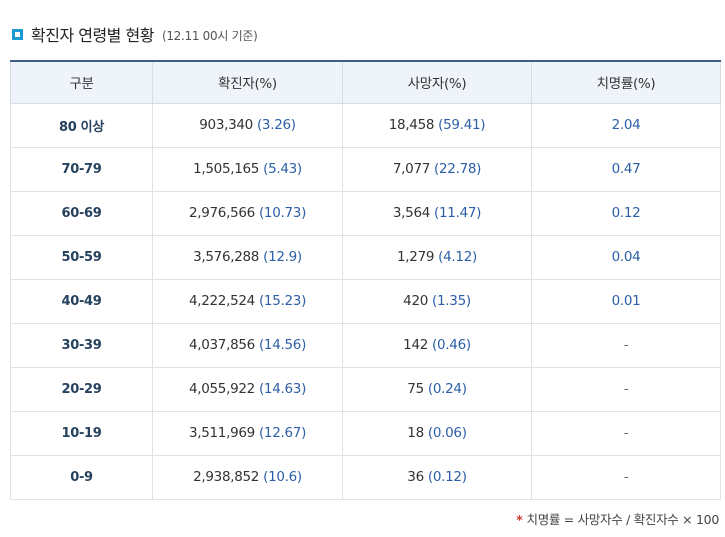 The image size is (725, 537). I want to click on deaths-cell: 1,279 (4.12), so click(437, 257).